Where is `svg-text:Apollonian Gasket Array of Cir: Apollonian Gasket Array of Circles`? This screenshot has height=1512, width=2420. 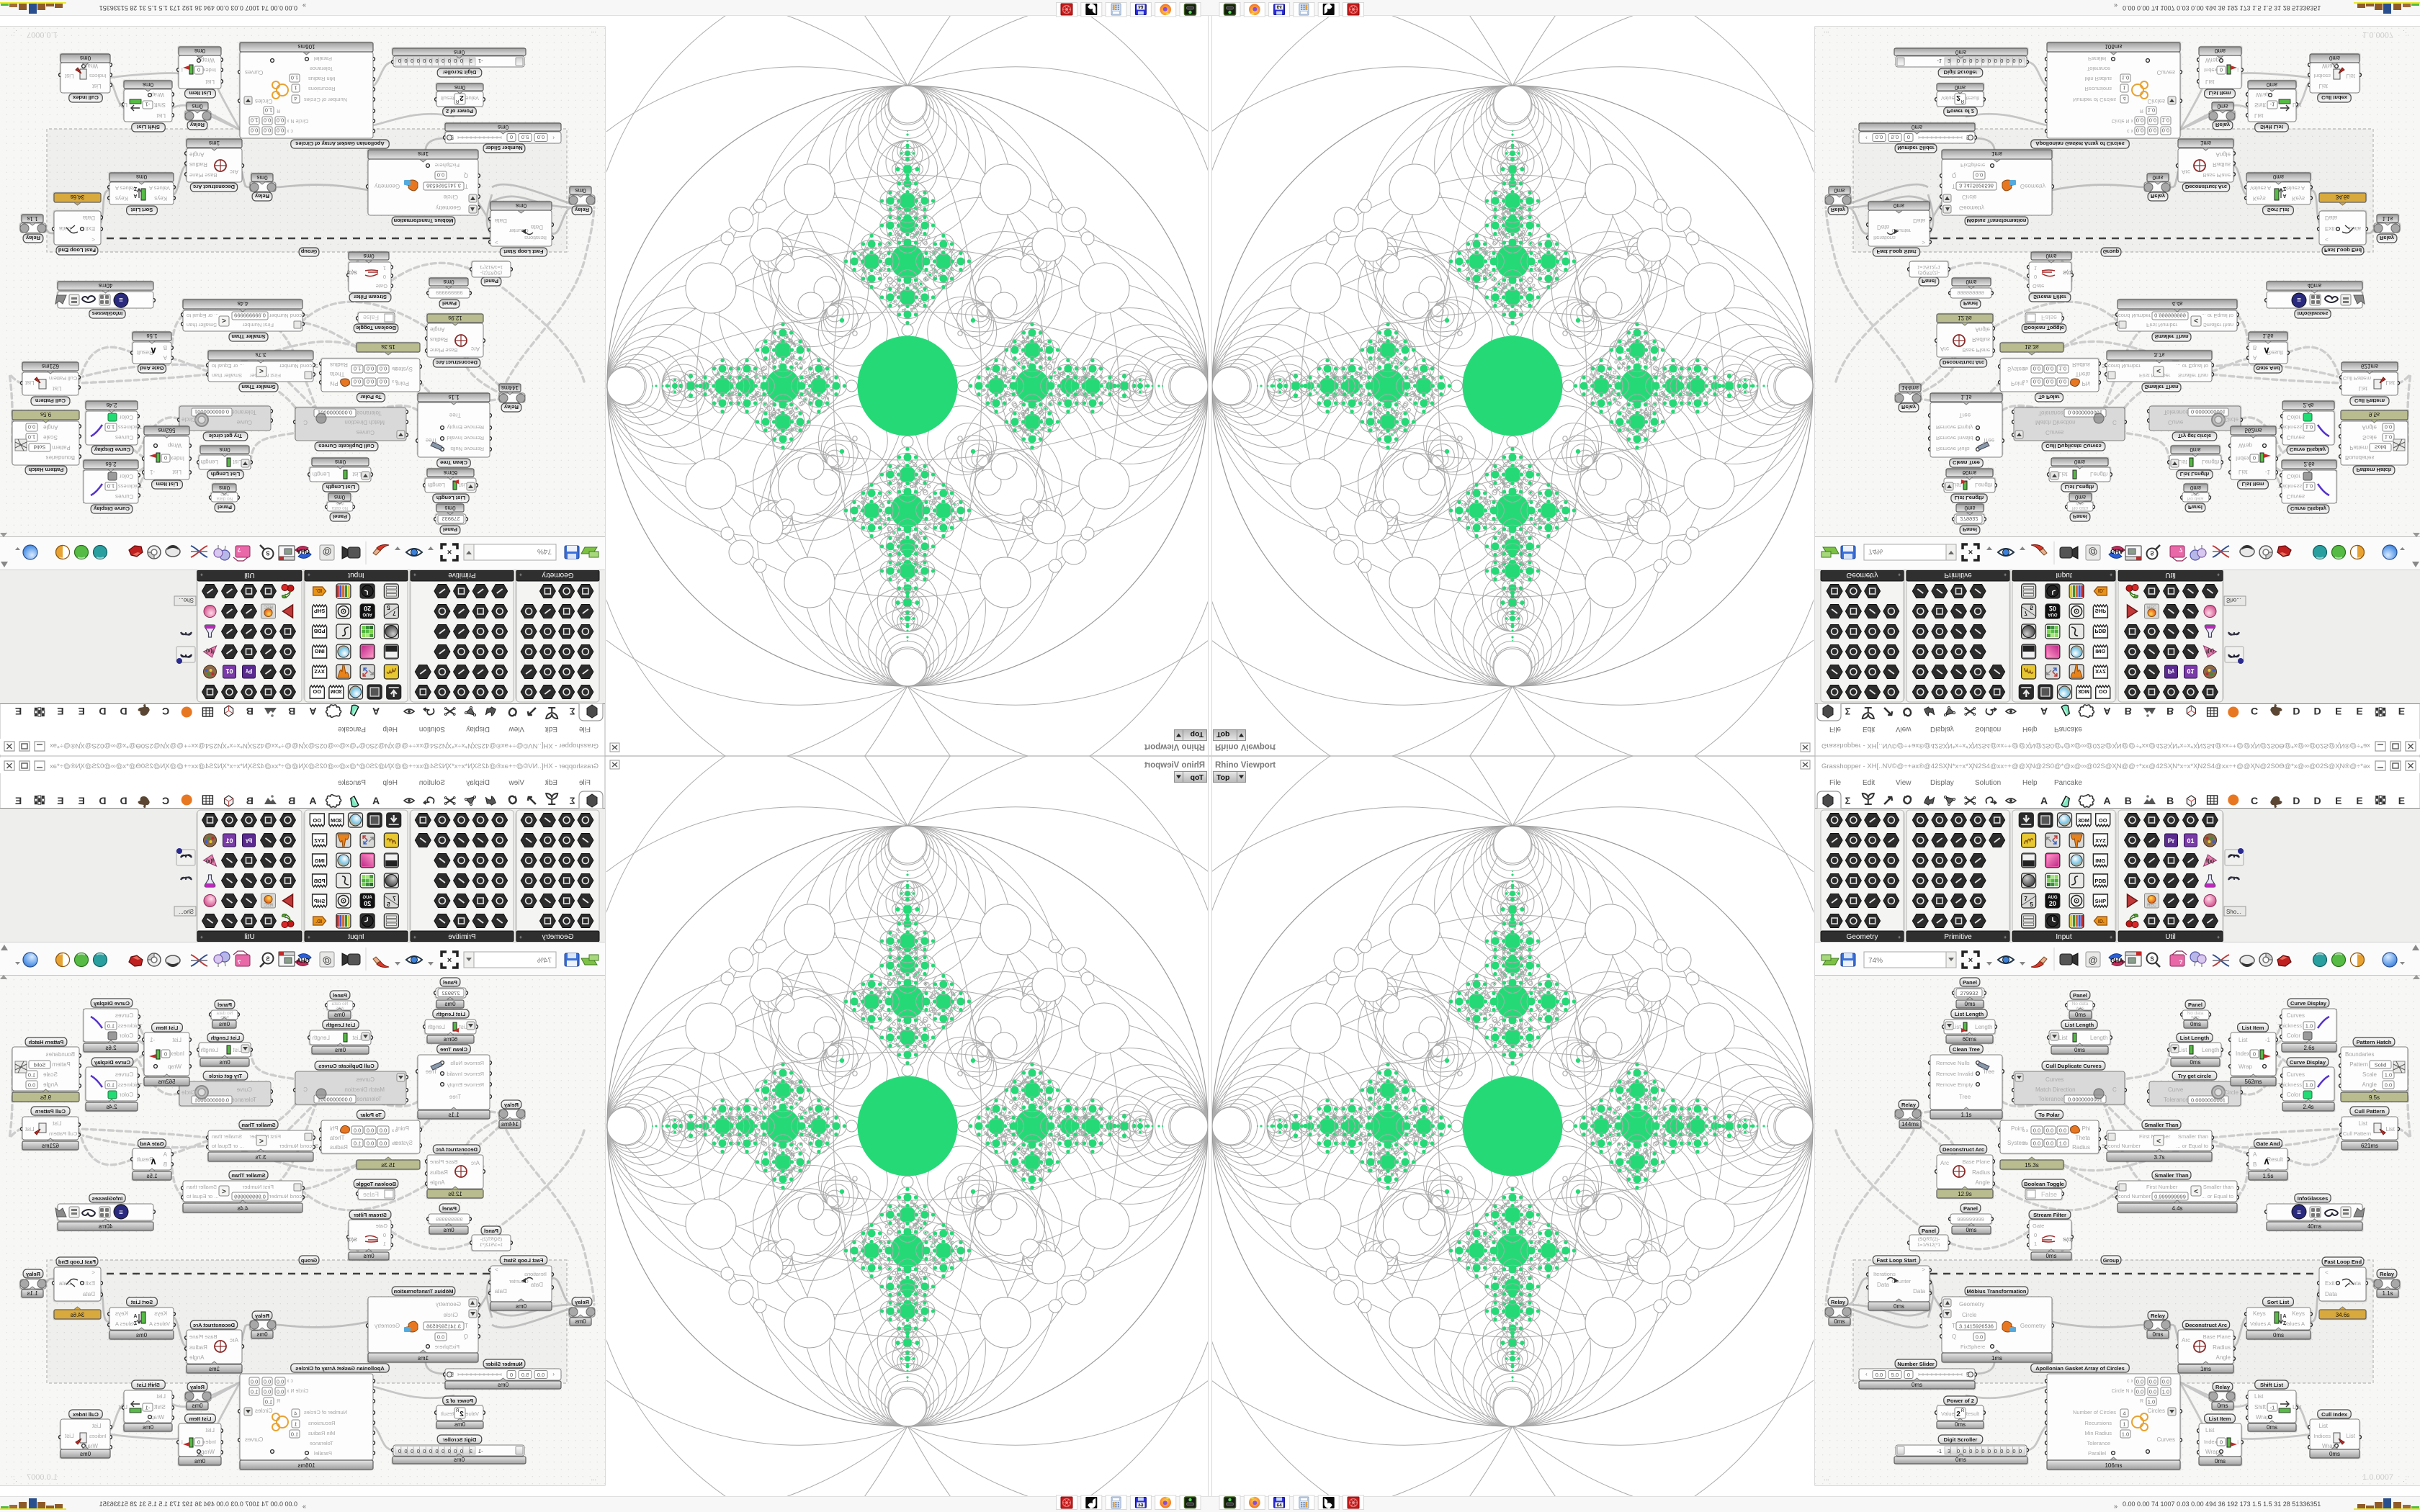
svg-text:Apollonian Gasket Array of Cir: Apollonian Gasket Array of Circles is located at coordinates (2080, 1368).